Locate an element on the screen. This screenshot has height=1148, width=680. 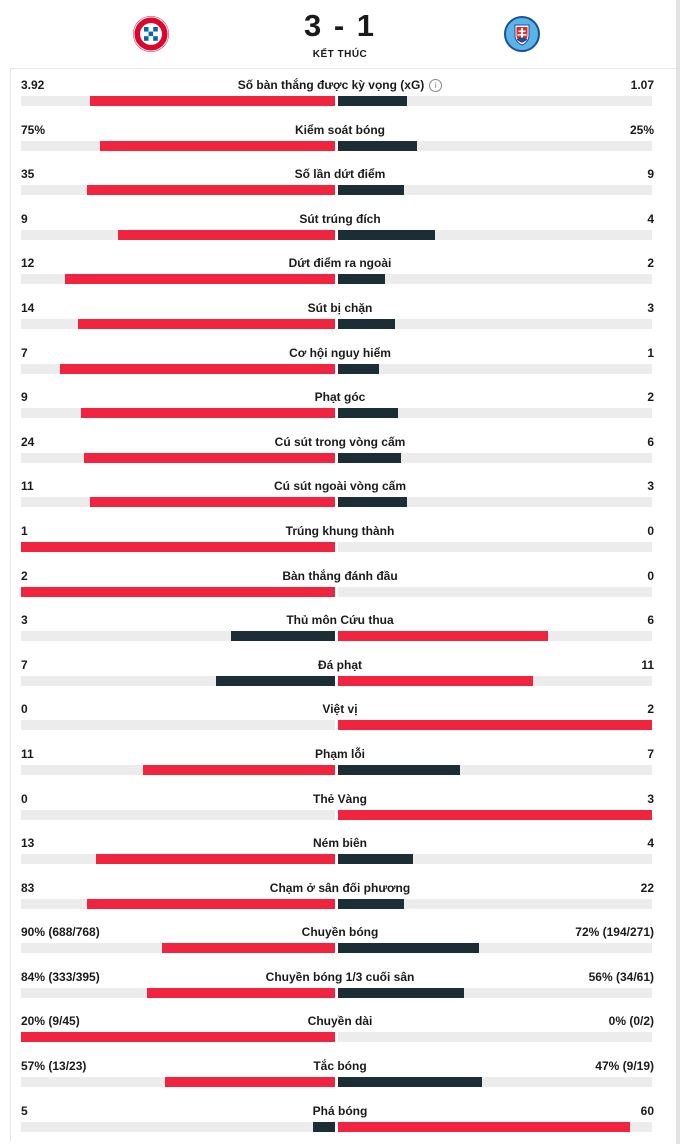
stat-label-text: Đá phạt is located at coordinates (339, 664).